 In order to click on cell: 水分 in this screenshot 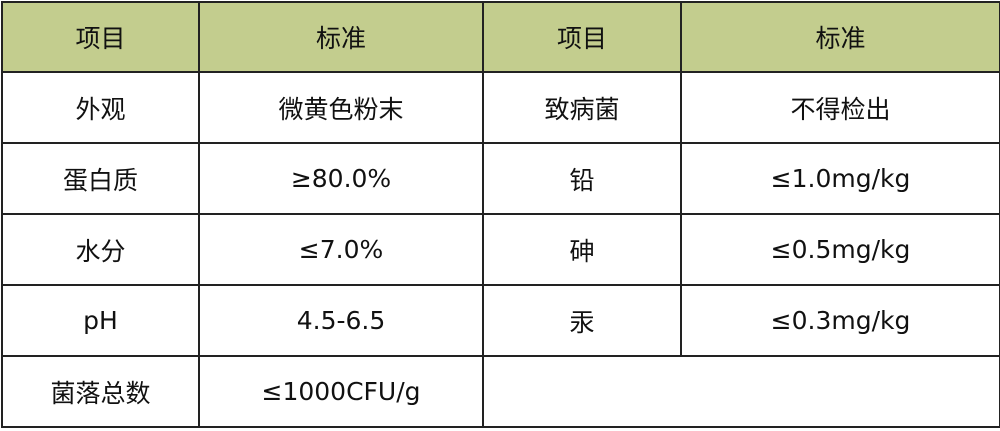, I will do `click(100, 249)`.